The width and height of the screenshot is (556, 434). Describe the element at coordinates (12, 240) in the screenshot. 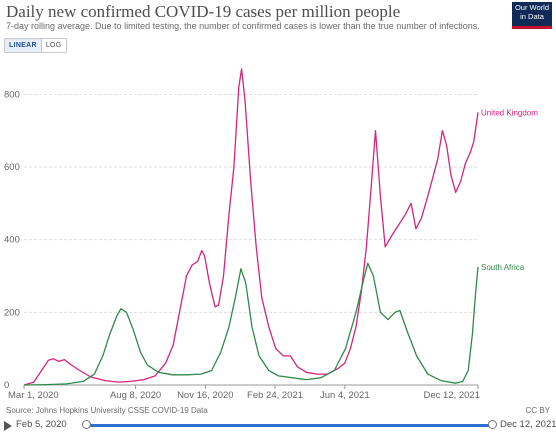

I see `y-tick-label: 400` at that location.